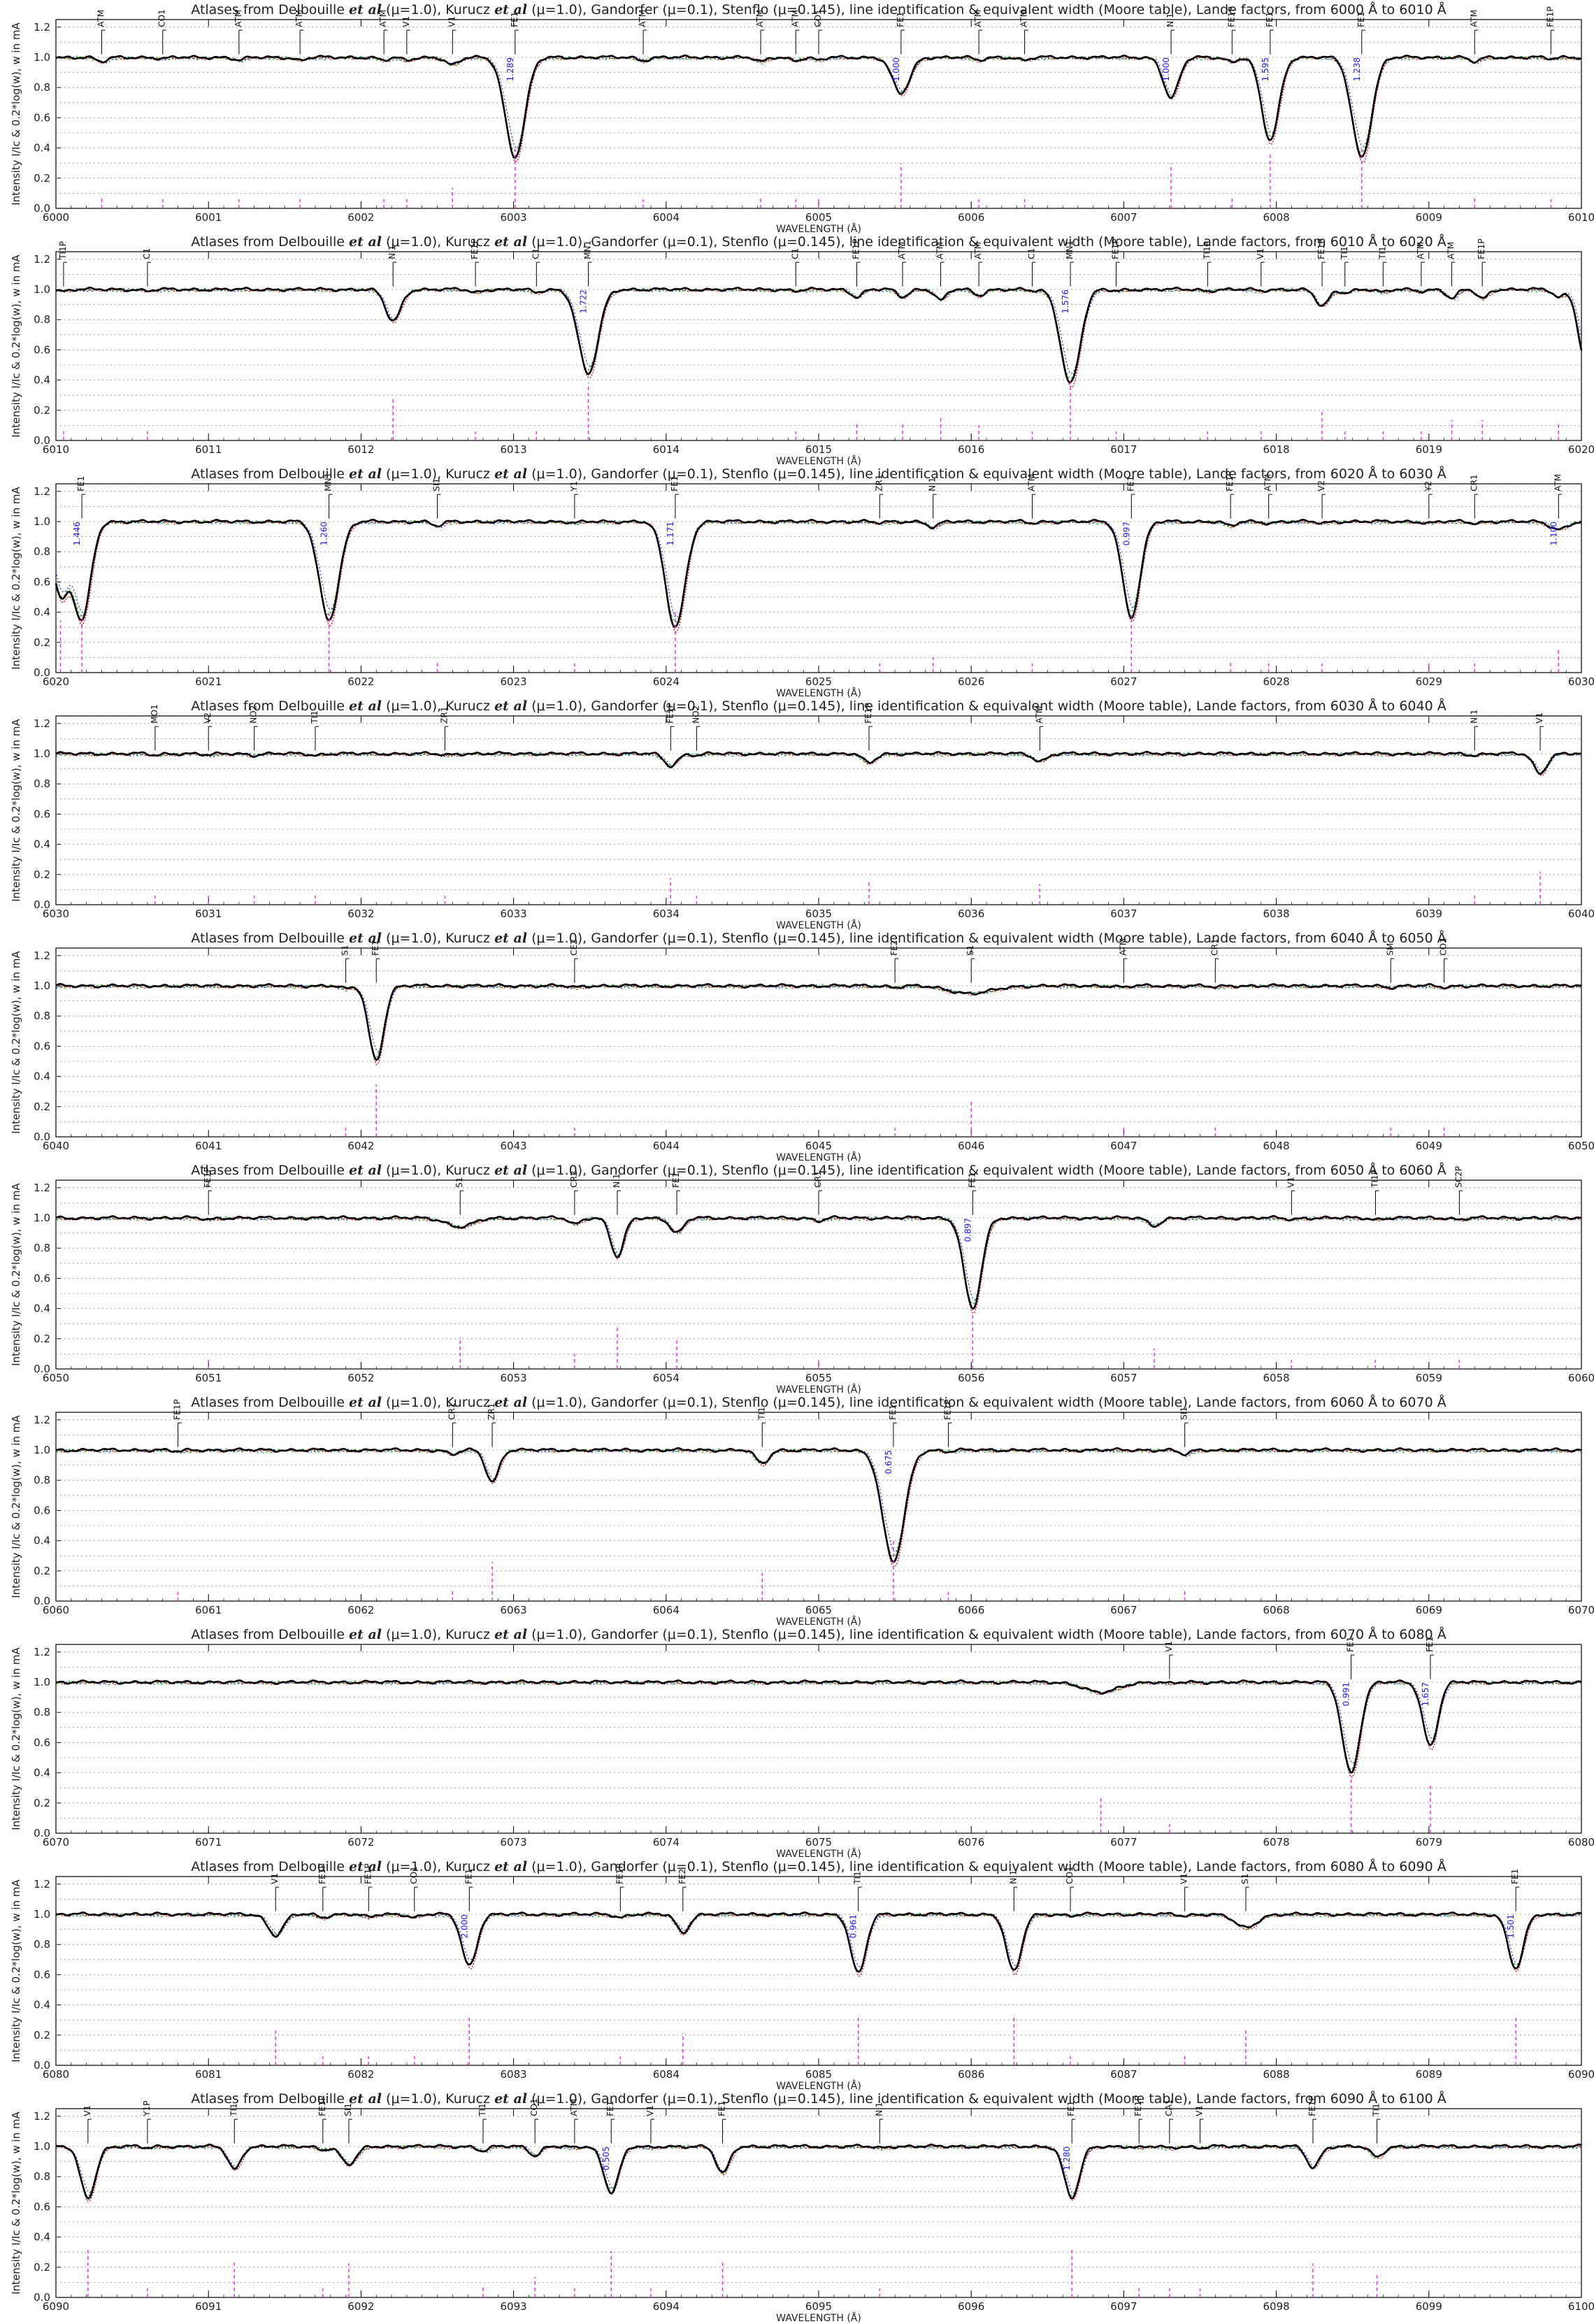 The width and height of the screenshot is (1594, 2324). Describe the element at coordinates (208, 1610) in the screenshot. I see `x-tick-label: 6061` at that location.